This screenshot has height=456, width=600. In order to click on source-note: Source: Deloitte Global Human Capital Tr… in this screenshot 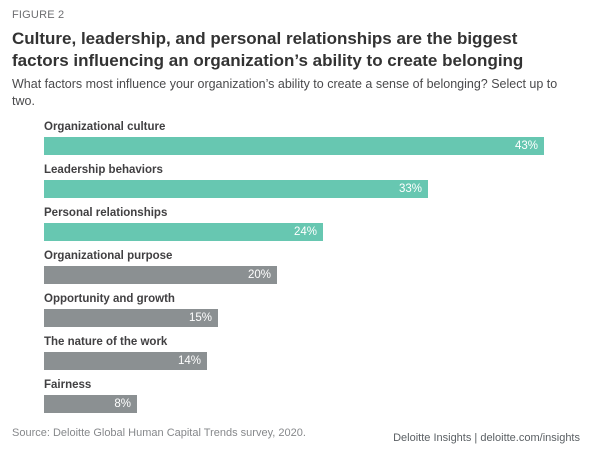, I will do `click(159, 432)`.